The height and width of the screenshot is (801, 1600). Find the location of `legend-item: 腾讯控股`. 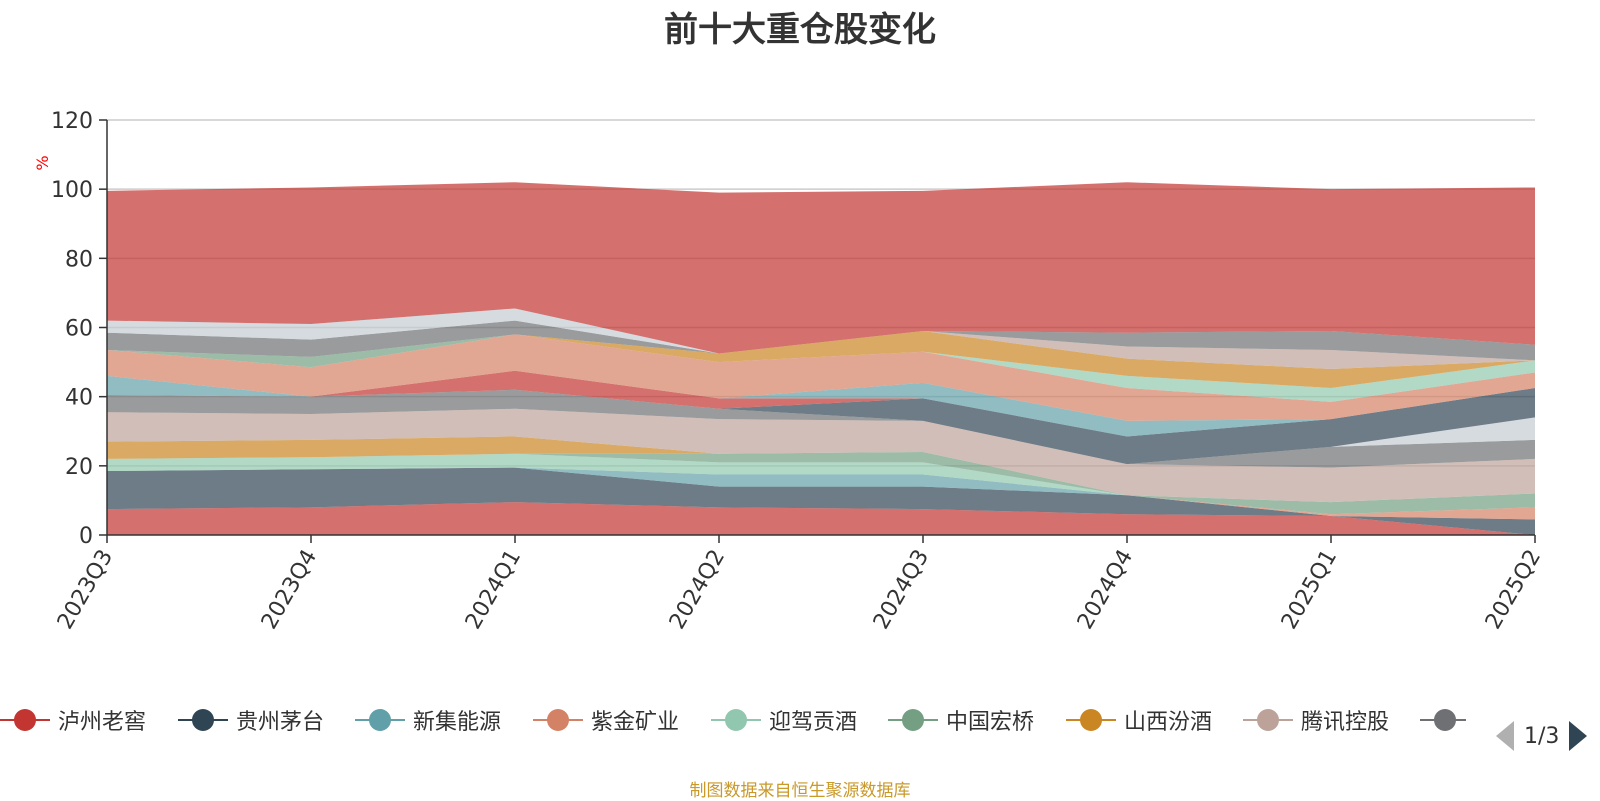

legend-item: 腾讯控股 is located at coordinates (1316, 720).